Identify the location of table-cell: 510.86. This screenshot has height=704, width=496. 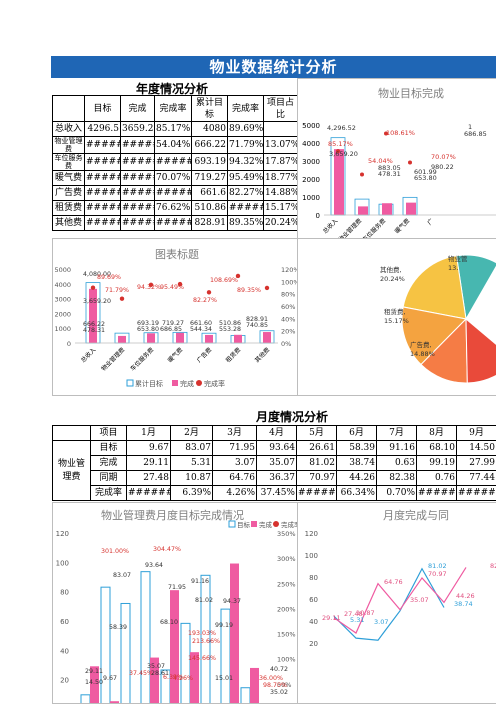
(210, 208).